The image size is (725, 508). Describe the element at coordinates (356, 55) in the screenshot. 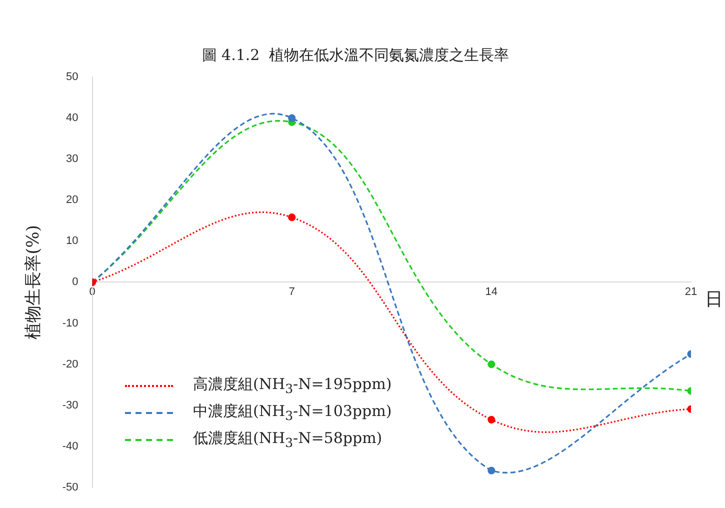

I see `chart-title: 圖 4.1.2 植物在低水溫不同氨氮濃度之生長率` at that location.